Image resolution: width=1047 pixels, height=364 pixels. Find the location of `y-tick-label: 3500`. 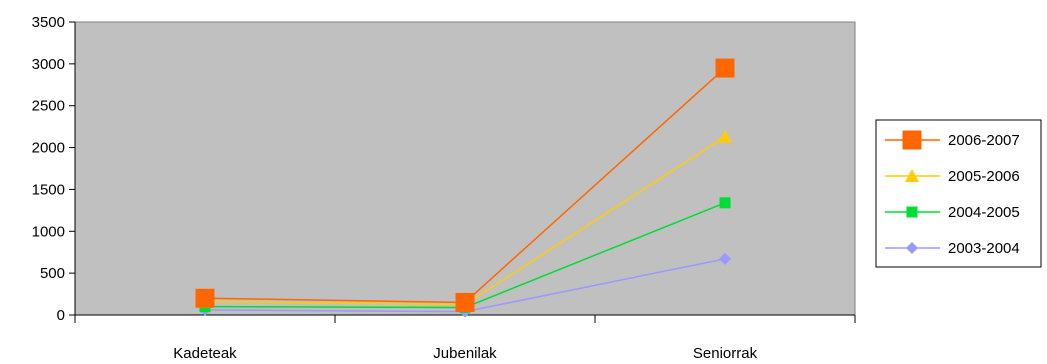

y-tick-label: 3500 is located at coordinates (48, 22).